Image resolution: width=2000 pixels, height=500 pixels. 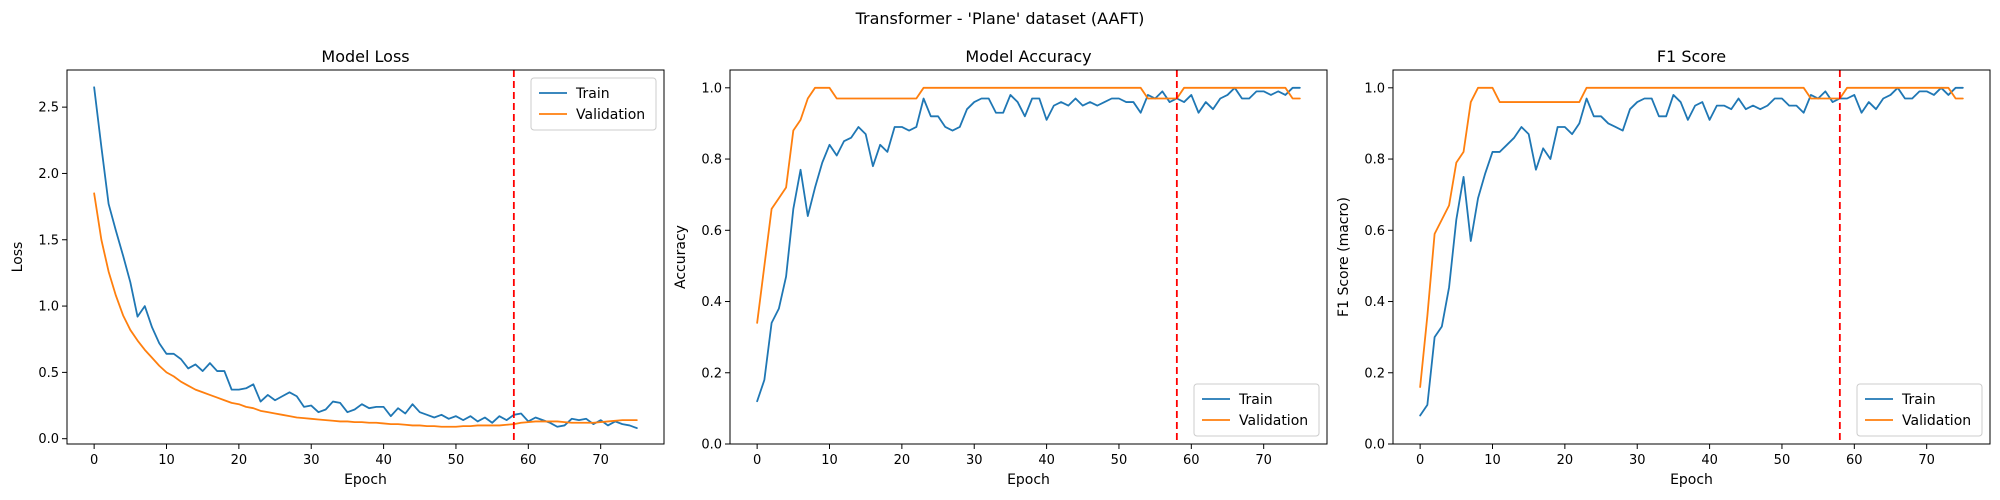 What do you see at coordinates (1028, 56) in the screenshot?
I see `chart-title: Model Accuracy` at bounding box center [1028, 56].